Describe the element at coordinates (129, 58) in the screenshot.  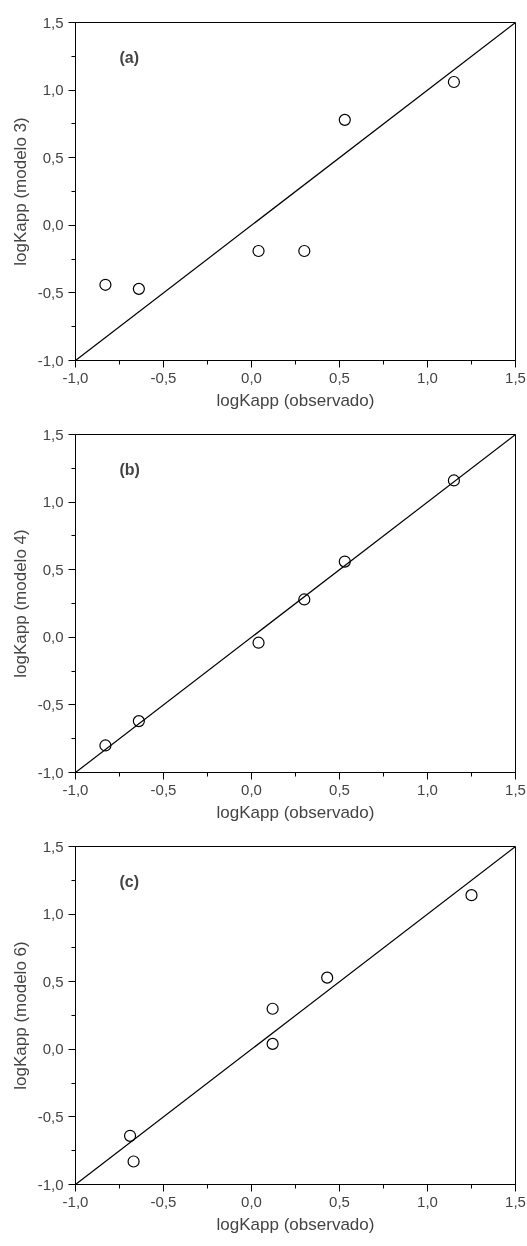
I see `annotation: (a)` at that location.